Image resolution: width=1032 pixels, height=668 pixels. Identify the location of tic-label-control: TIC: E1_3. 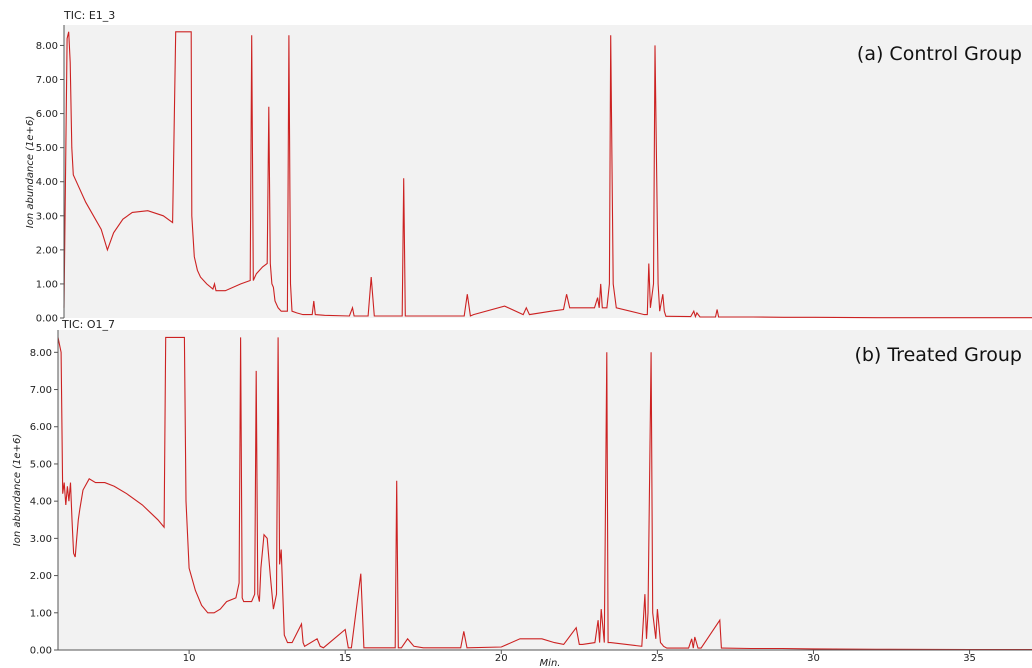
(89, 15).